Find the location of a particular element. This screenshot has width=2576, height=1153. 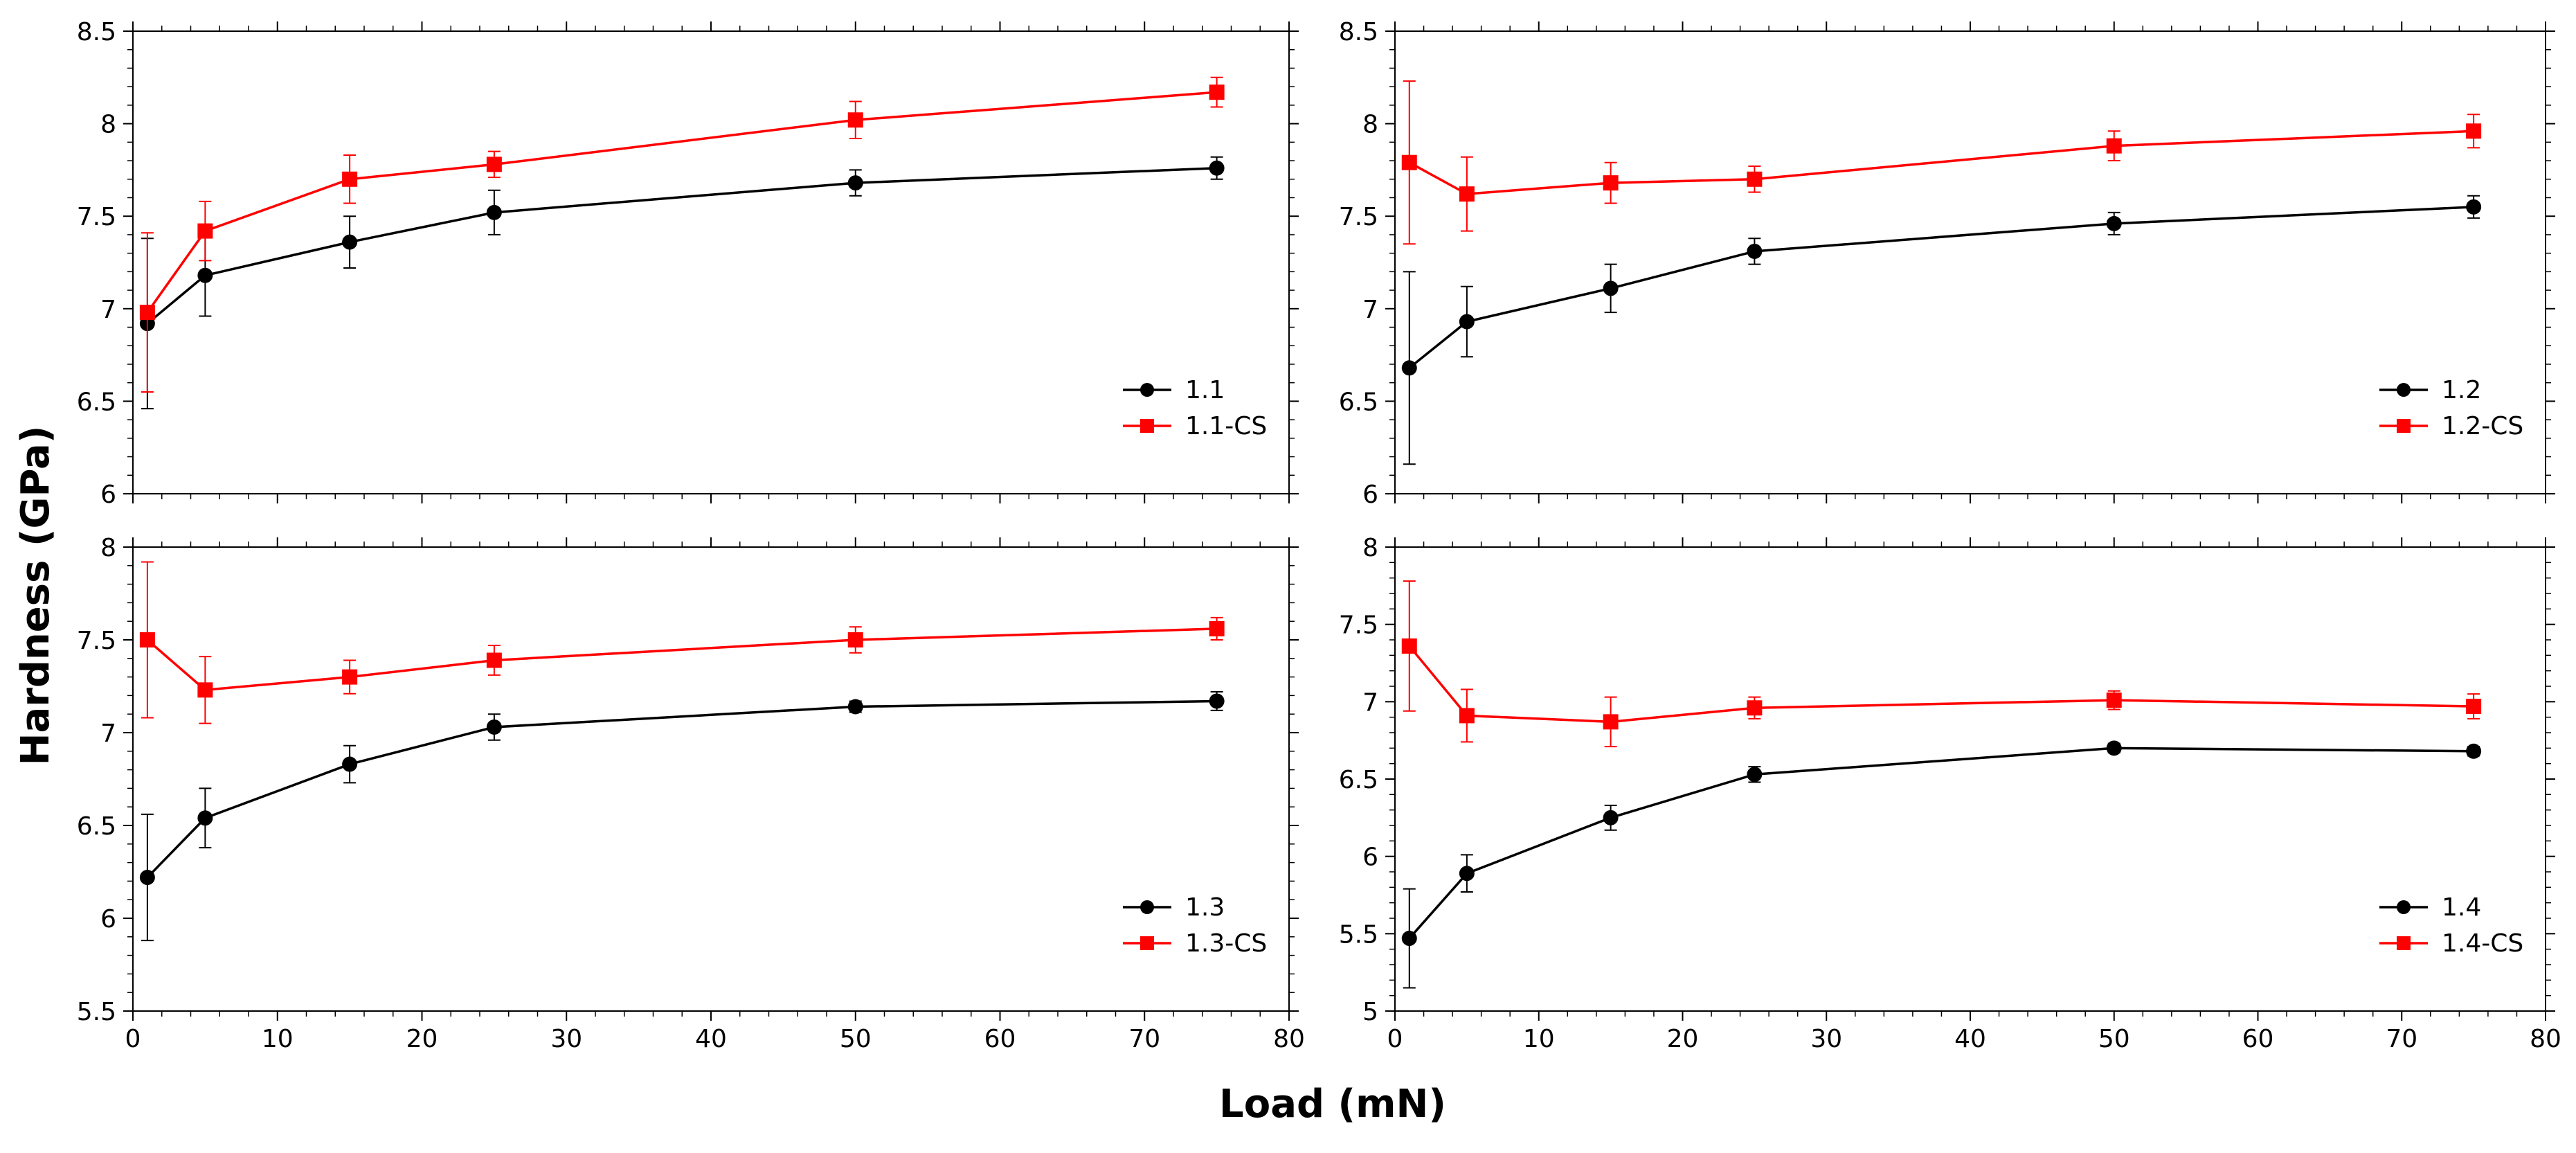

legend-label: 1.2-CS is located at coordinates (2482, 426).